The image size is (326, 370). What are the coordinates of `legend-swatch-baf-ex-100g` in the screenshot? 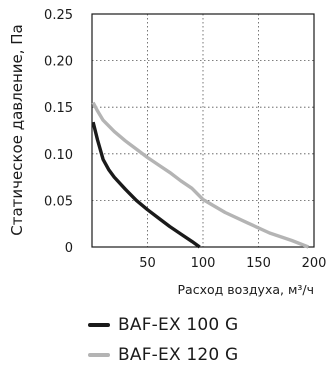 It's located at (99, 325).